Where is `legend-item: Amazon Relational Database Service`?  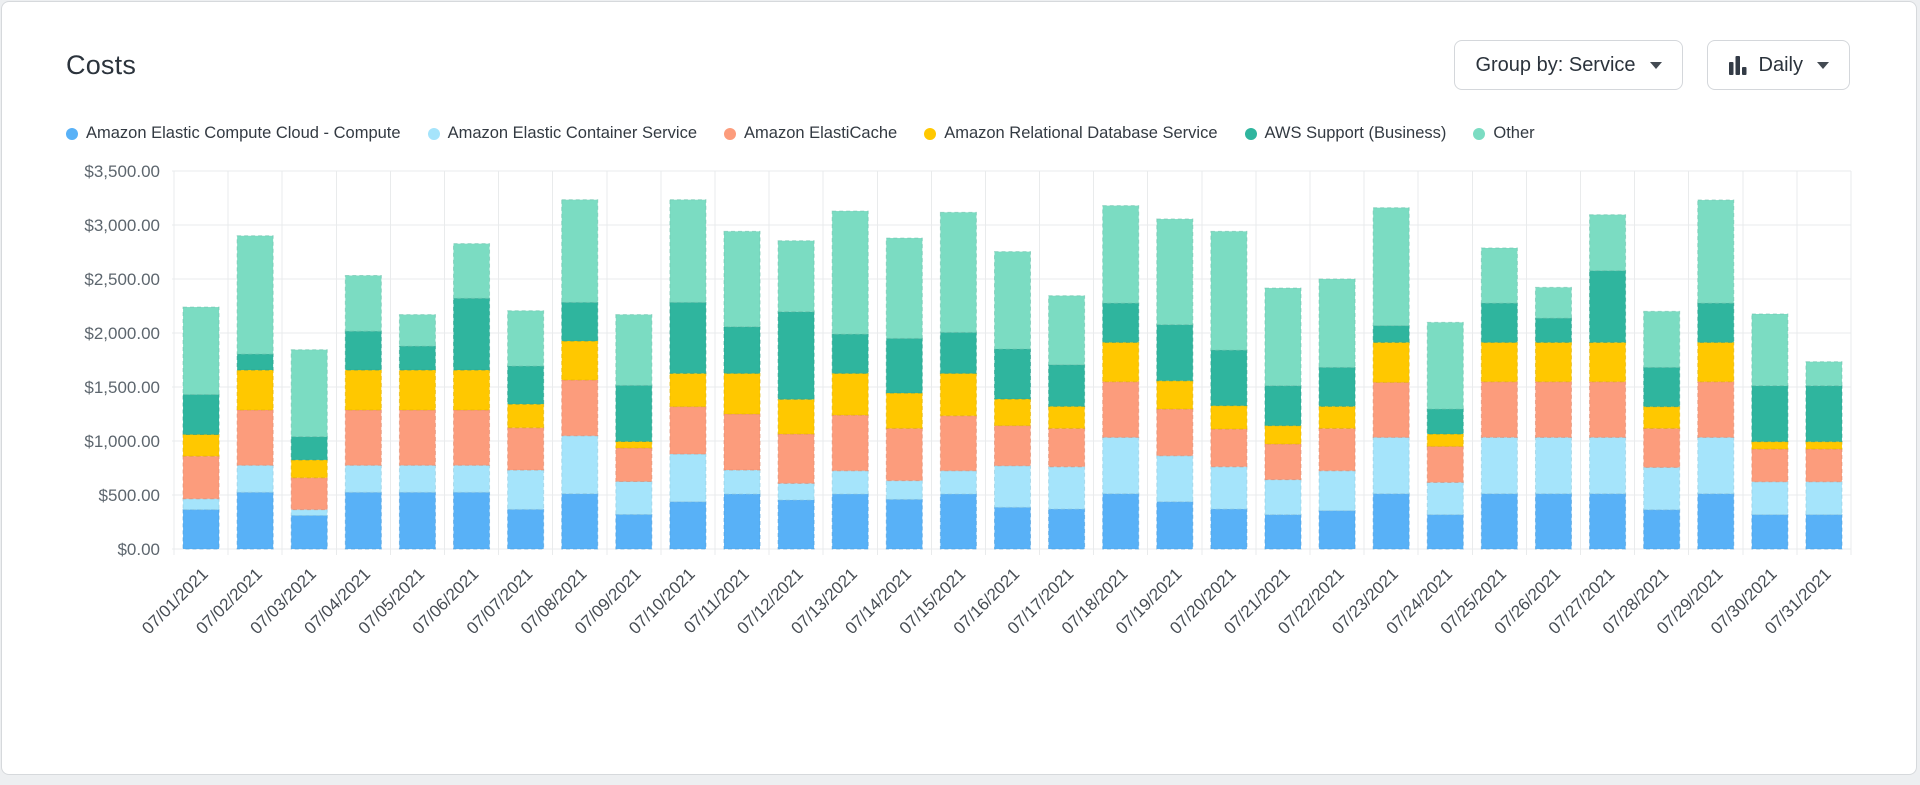 legend-item: Amazon Relational Database Service is located at coordinates (1071, 133).